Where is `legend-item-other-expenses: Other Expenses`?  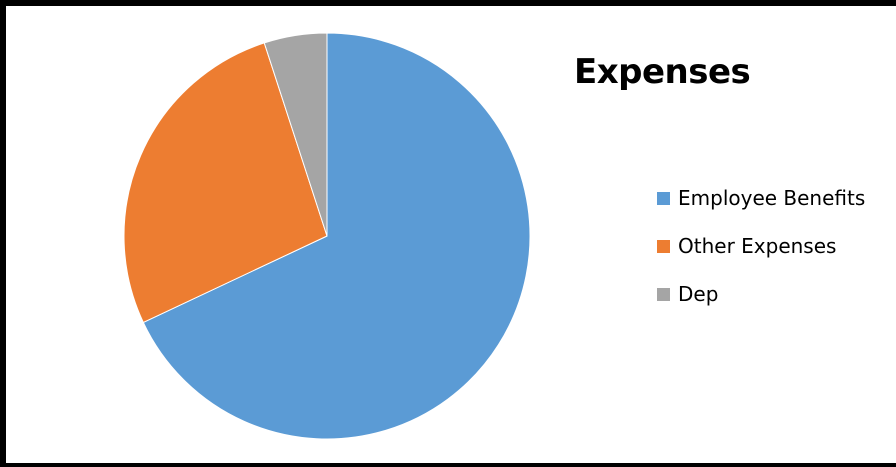
legend-item-other-expenses: Other Expenses is located at coordinates (761, 246).